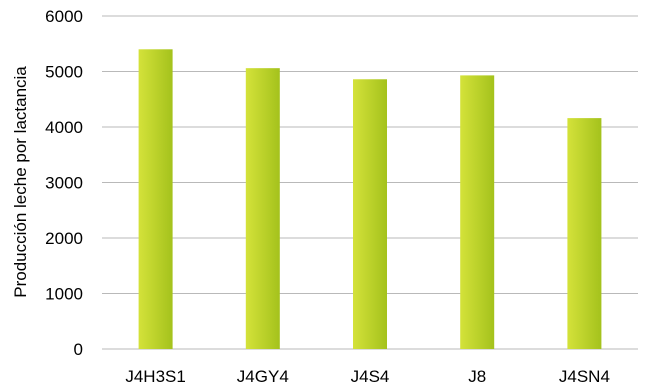 The width and height of the screenshot is (648, 389). Describe the element at coordinates (64, 294) in the screenshot. I see `y-tick-label: 1000` at that location.